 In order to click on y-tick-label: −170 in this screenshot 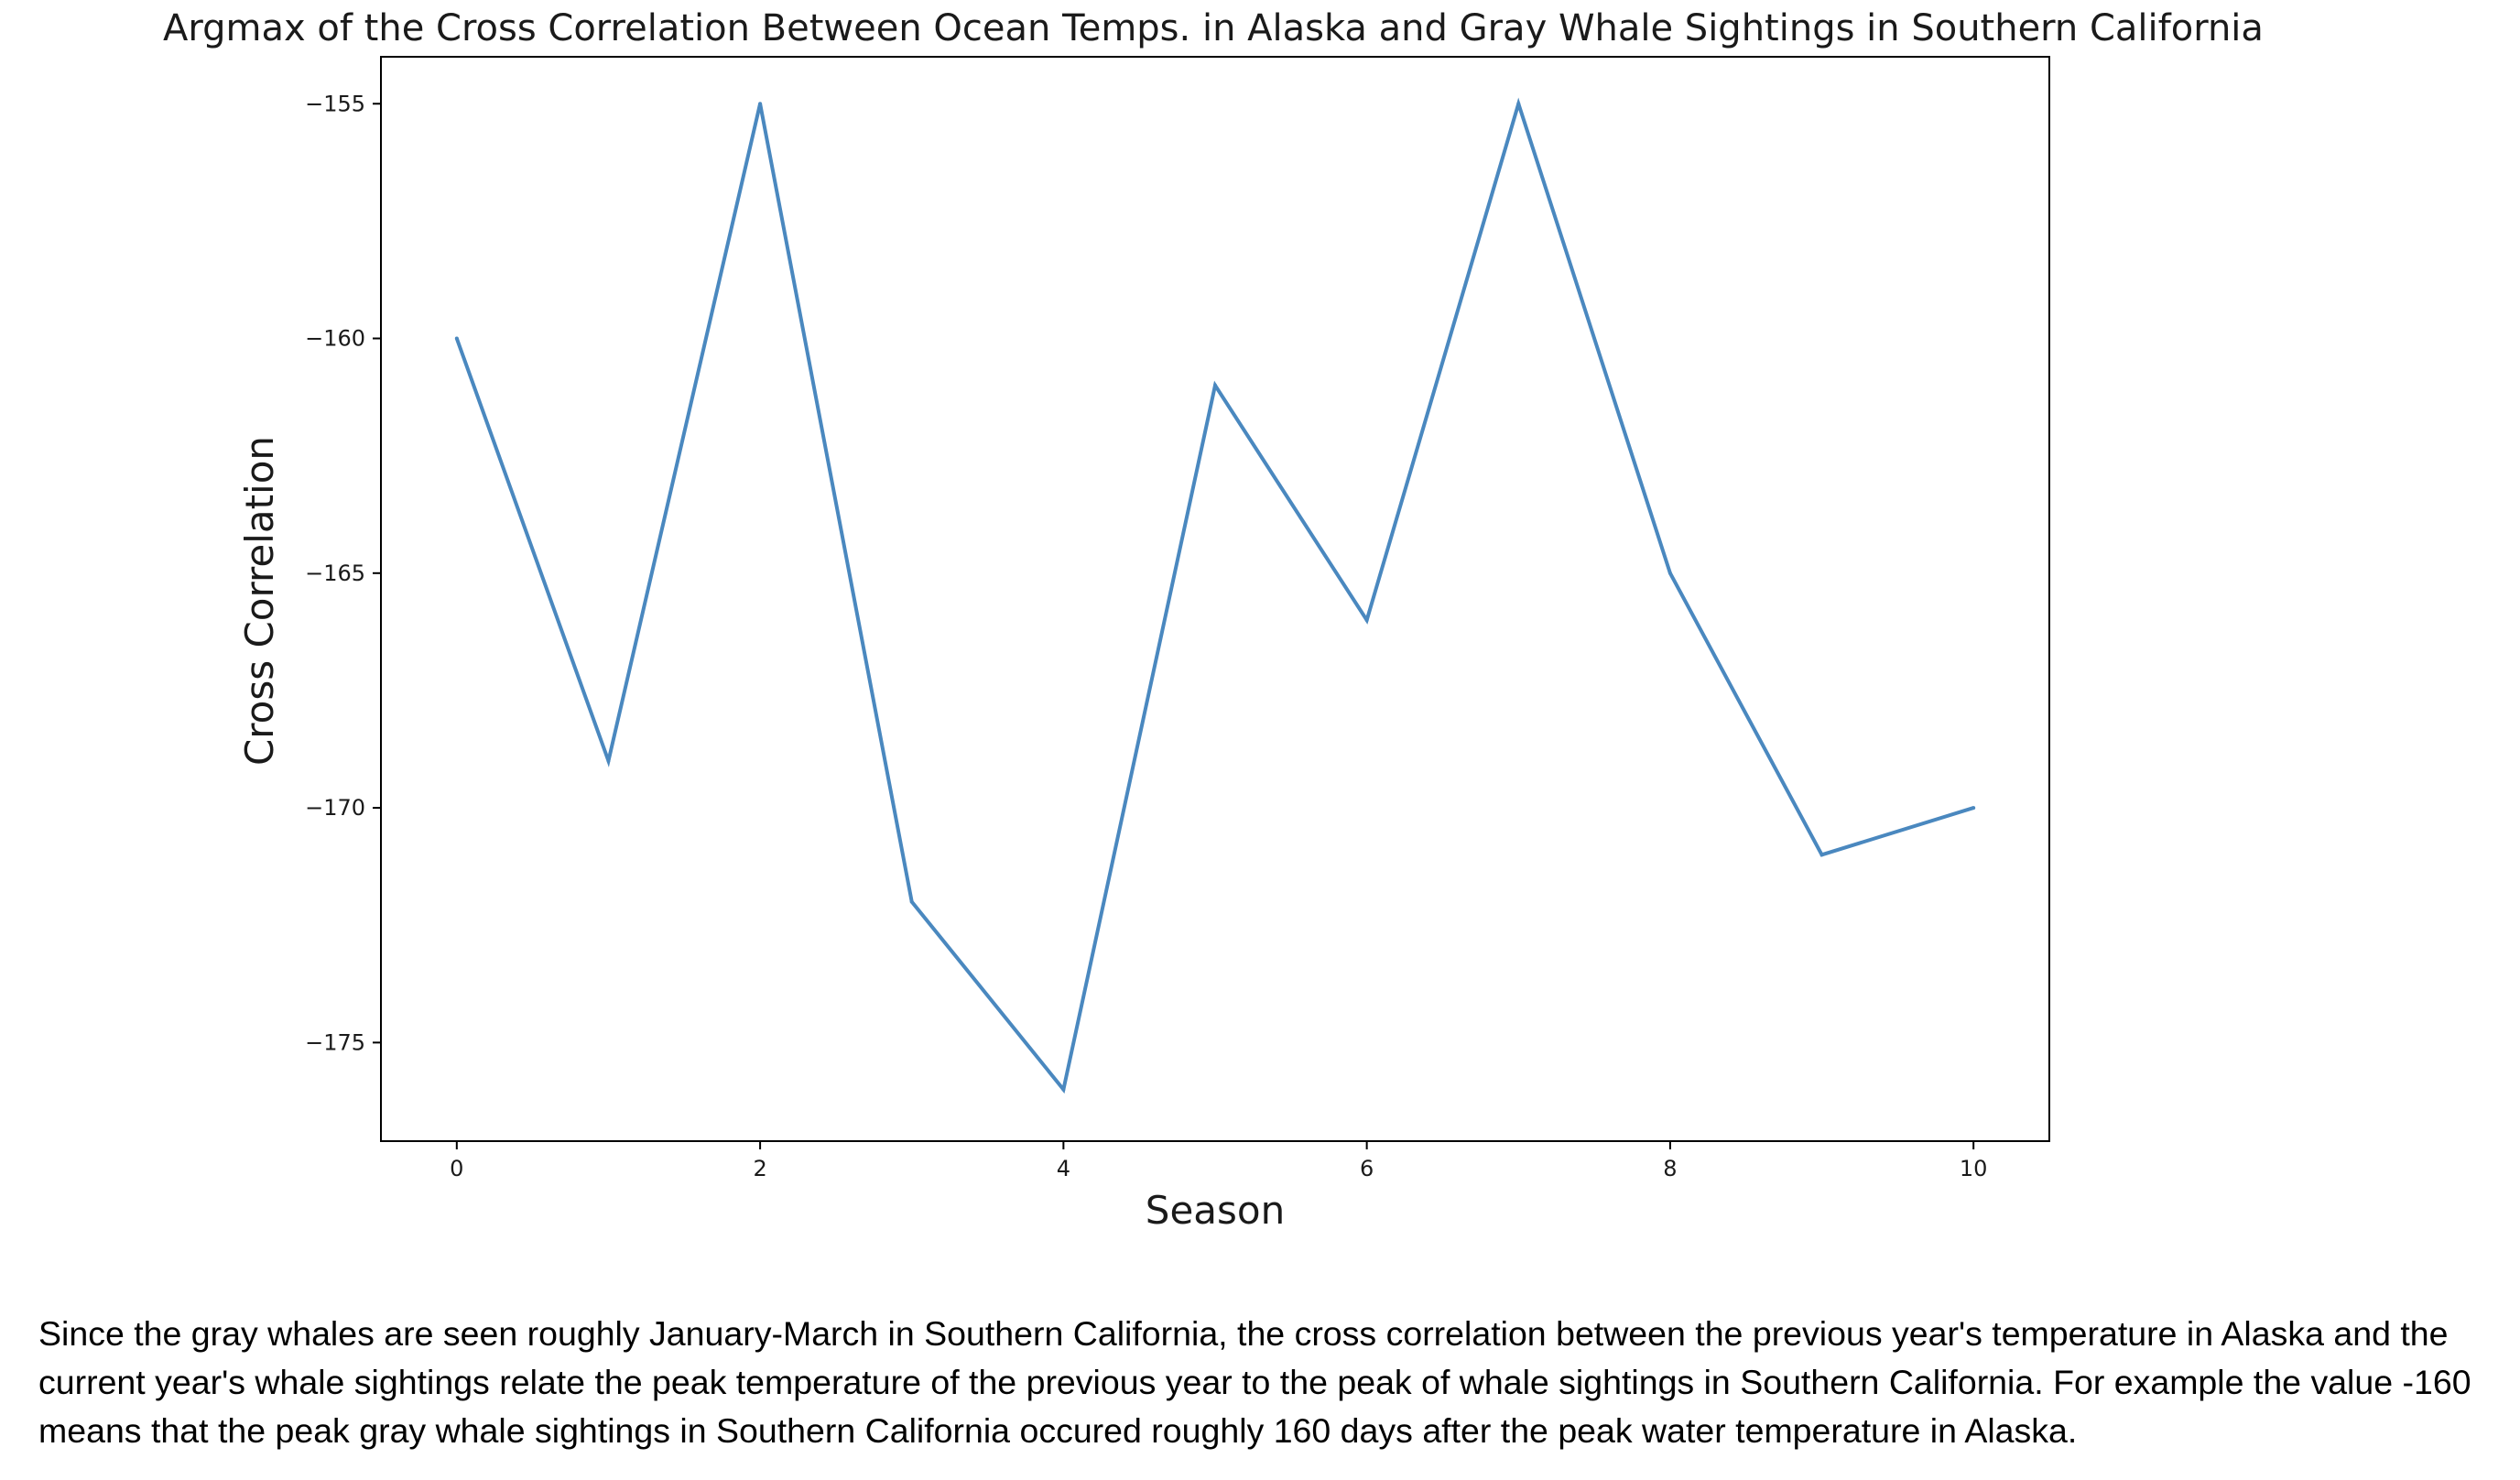, I will do `click(335, 808)`.